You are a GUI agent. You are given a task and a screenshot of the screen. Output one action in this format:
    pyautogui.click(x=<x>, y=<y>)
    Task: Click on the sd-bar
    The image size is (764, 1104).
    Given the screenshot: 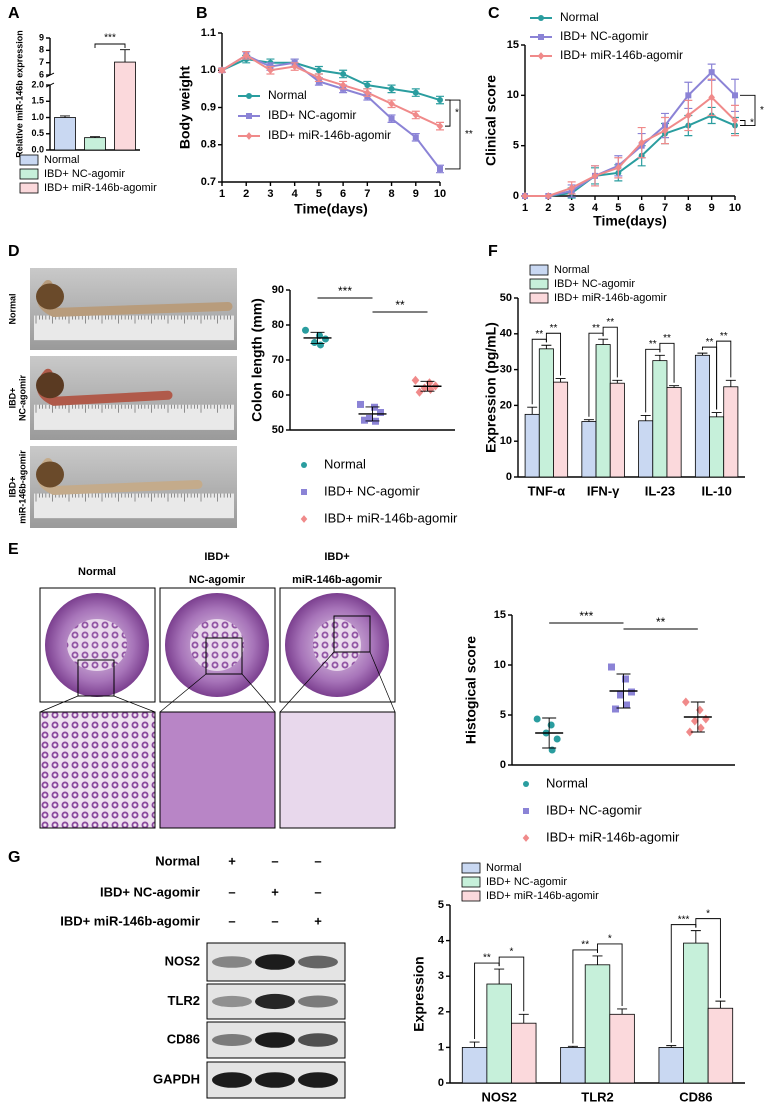 What is the action you would take?
    pyautogui.click(x=623, y=691)
    